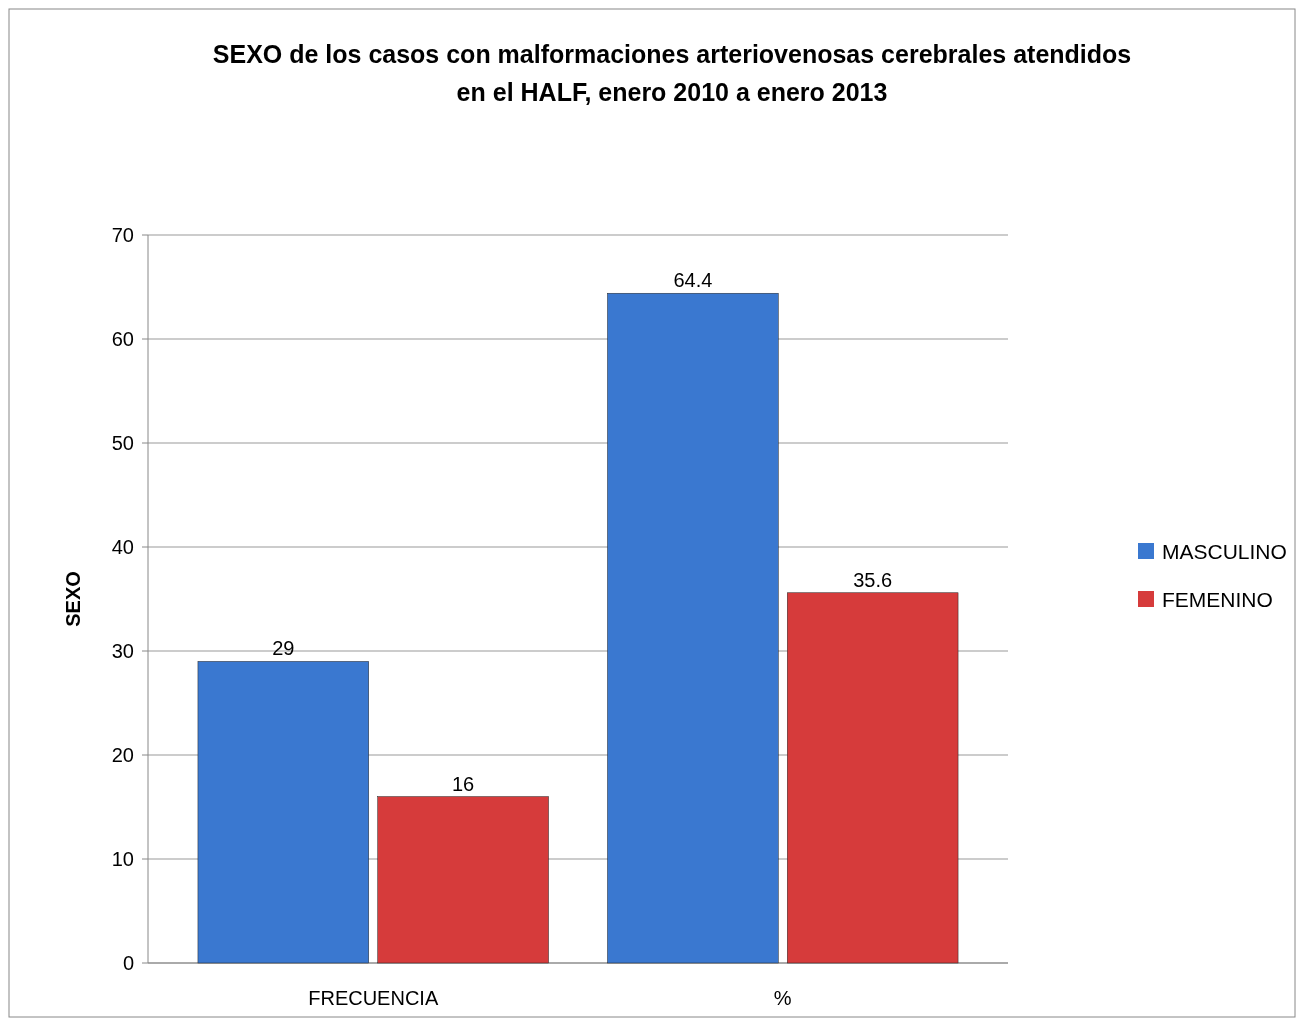  Describe the element at coordinates (283, 648) in the screenshot. I see `data-label: 29` at that location.